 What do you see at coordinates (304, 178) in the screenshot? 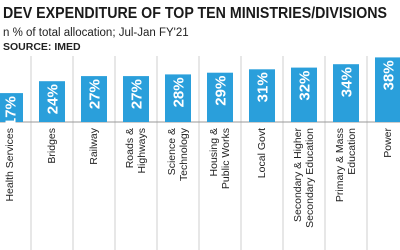
I see `x-tick-label: Secondary & Higher Secondary Education` at bounding box center [304, 178].